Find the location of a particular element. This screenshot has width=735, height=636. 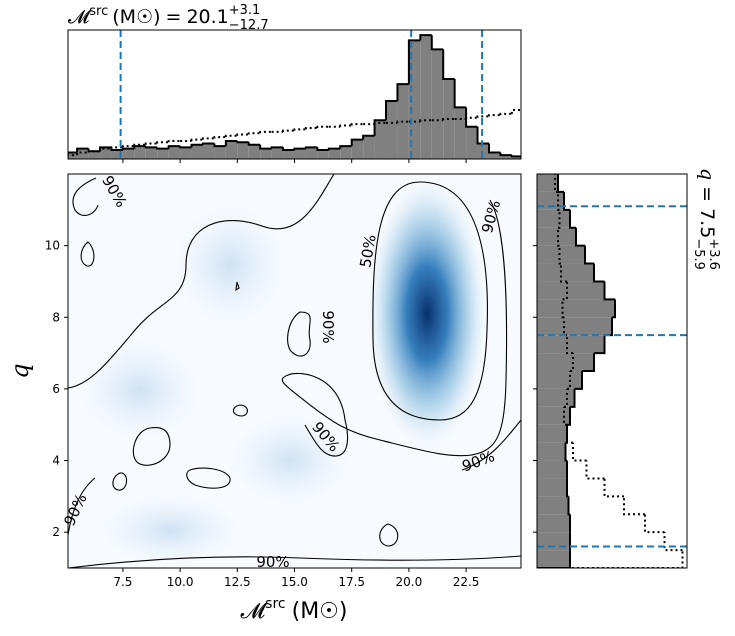

contour-label: 50% is located at coordinates (368, 251).